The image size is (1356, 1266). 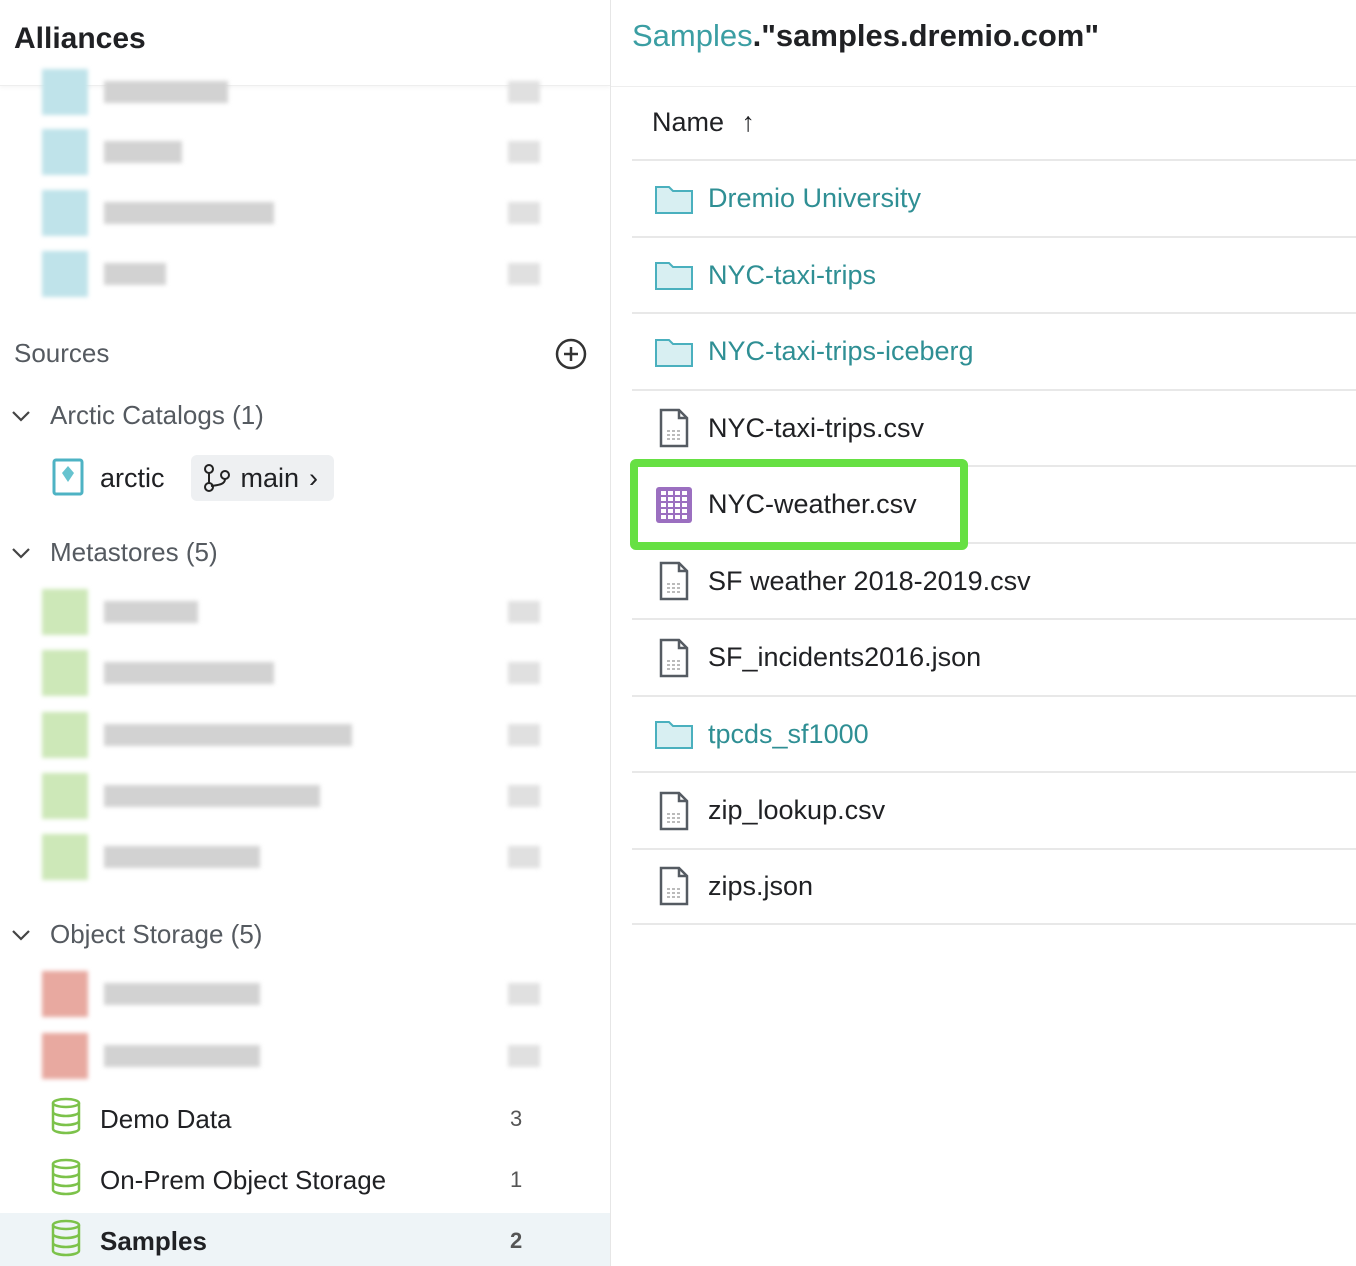 What do you see at coordinates (137, 415) in the screenshot?
I see `group-arctic-catalogs: Arctic Catalogs (1)` at bounding box center [137, 415].